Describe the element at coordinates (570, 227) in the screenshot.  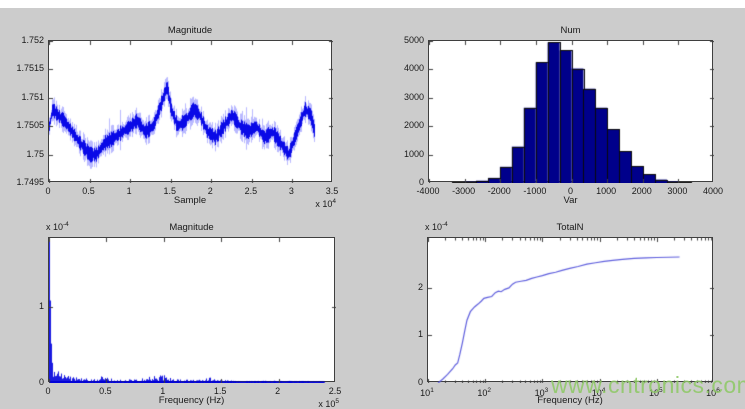
I see `plot-title: TotalN` at that location.